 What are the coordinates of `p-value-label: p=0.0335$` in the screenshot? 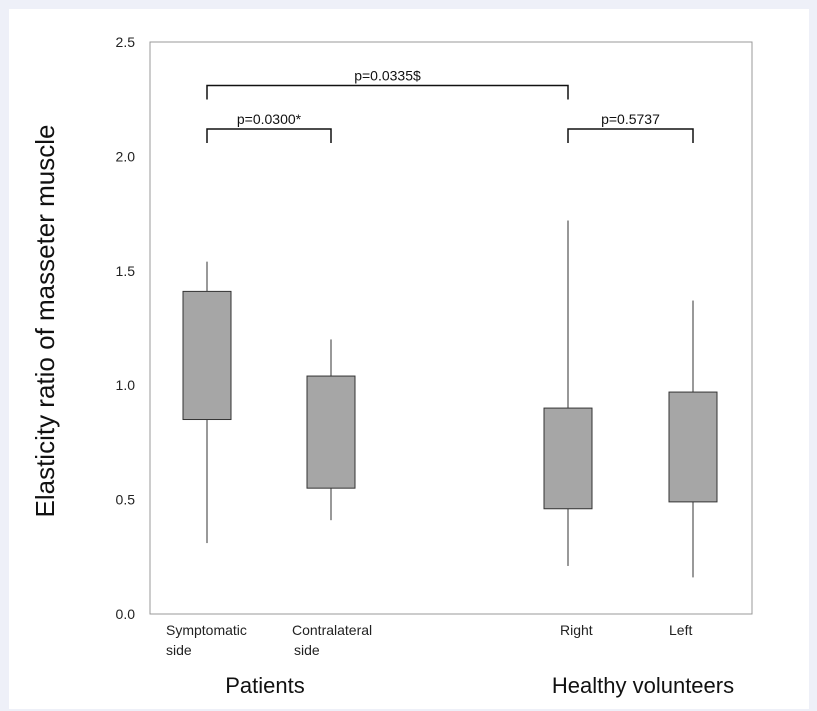 It's located at (387, 75).